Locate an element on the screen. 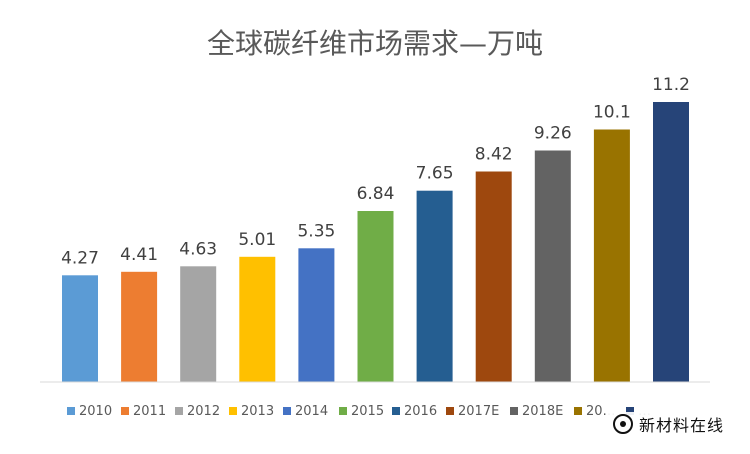 The width and height of the screenshot is (750, 454). wechat-logo-icon is located at coordinates (622, 424).